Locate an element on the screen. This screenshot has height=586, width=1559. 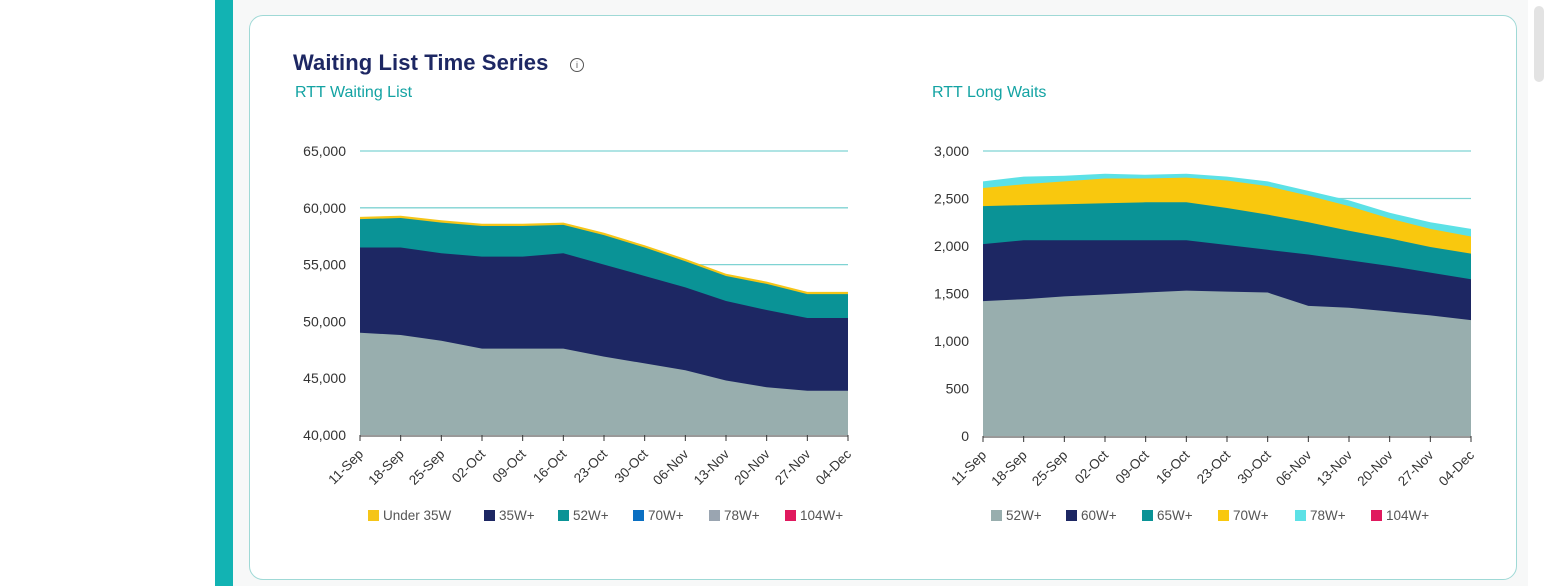
y-tick-label: 0 is located at coordinates (965, 436).